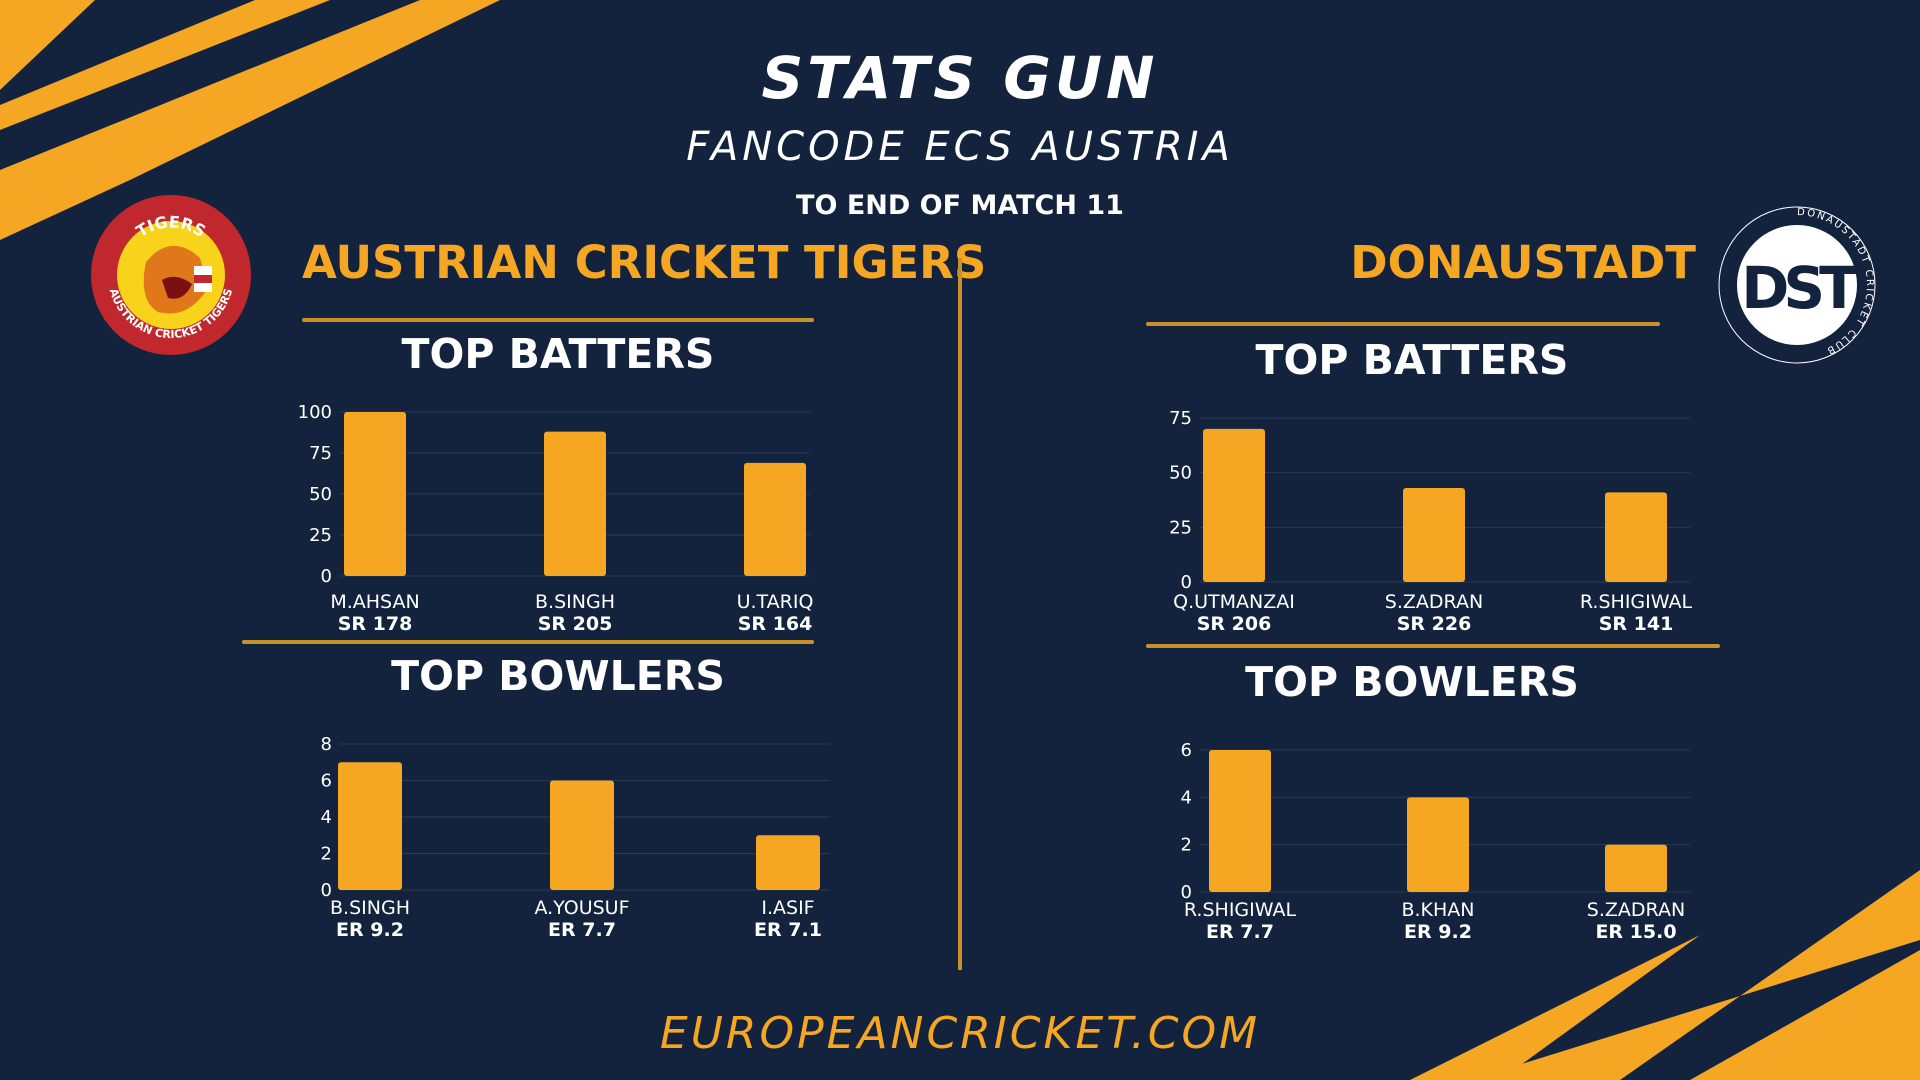 This screenshot has width=1920, height=1080. I want to click on bottom-right-flash-stroke, so click(1555, 1007).